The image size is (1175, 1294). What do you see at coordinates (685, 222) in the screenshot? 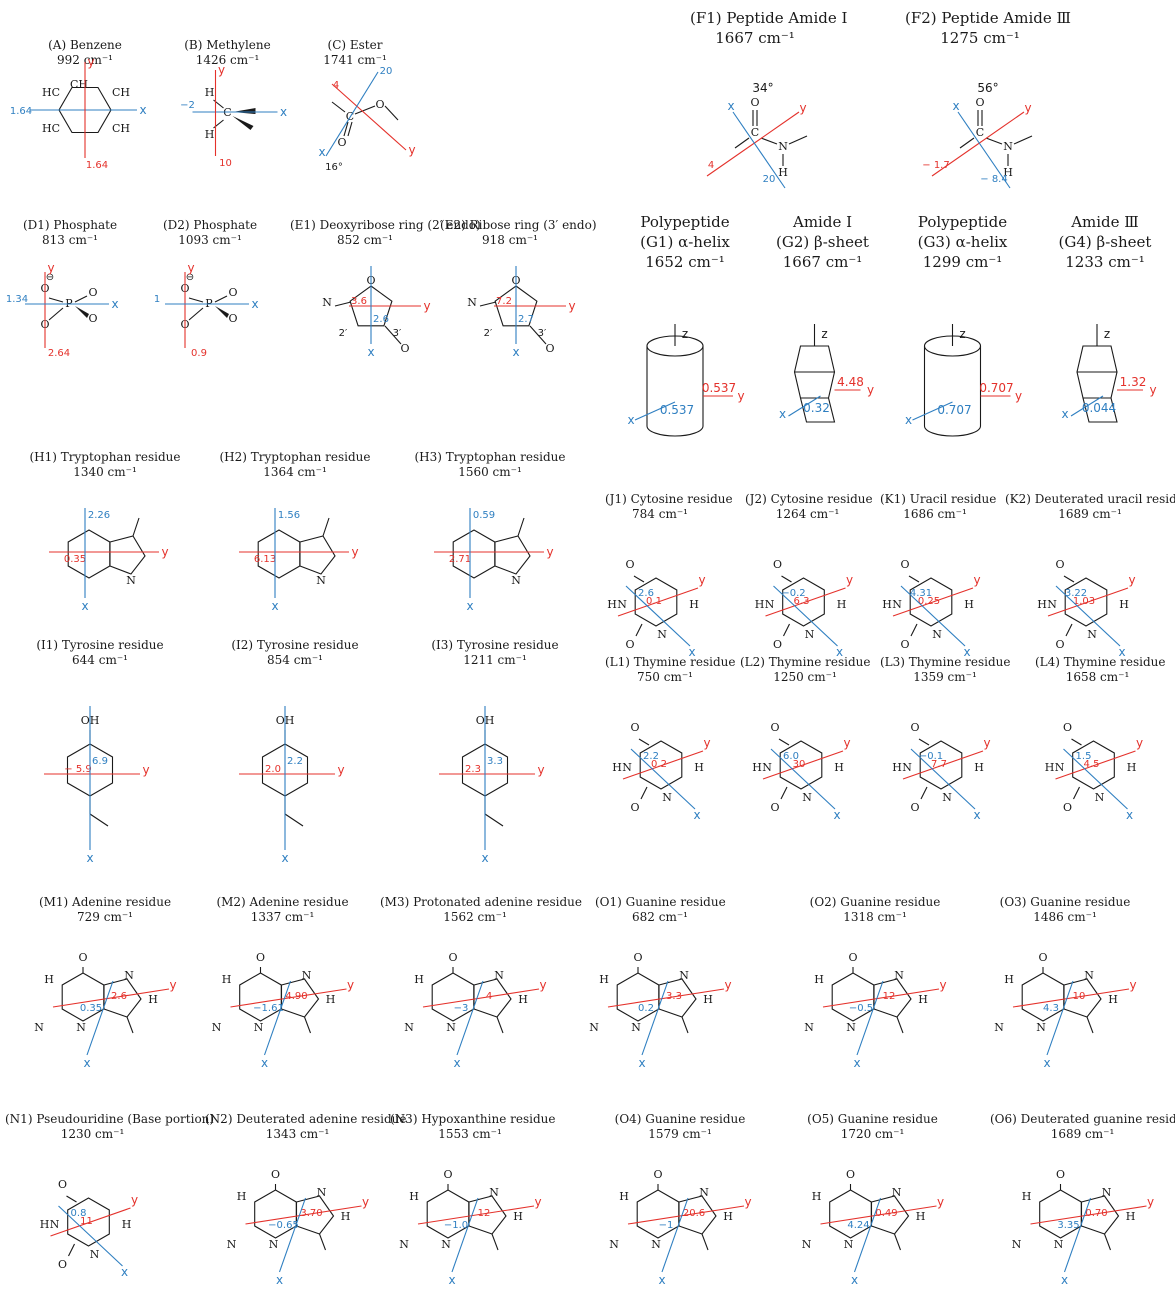
I see `panel-group: Polypeptide` at bounding box center [685, 222].